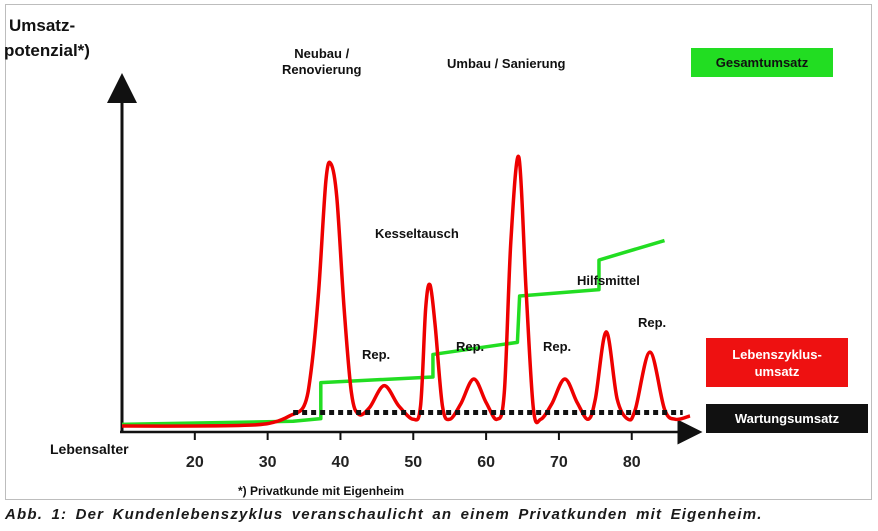  What do you see at coordinates (322, 53) in the screenshot?
I see `annotation-neubau-line1: Neubau /` at bounding box center [322, 53].